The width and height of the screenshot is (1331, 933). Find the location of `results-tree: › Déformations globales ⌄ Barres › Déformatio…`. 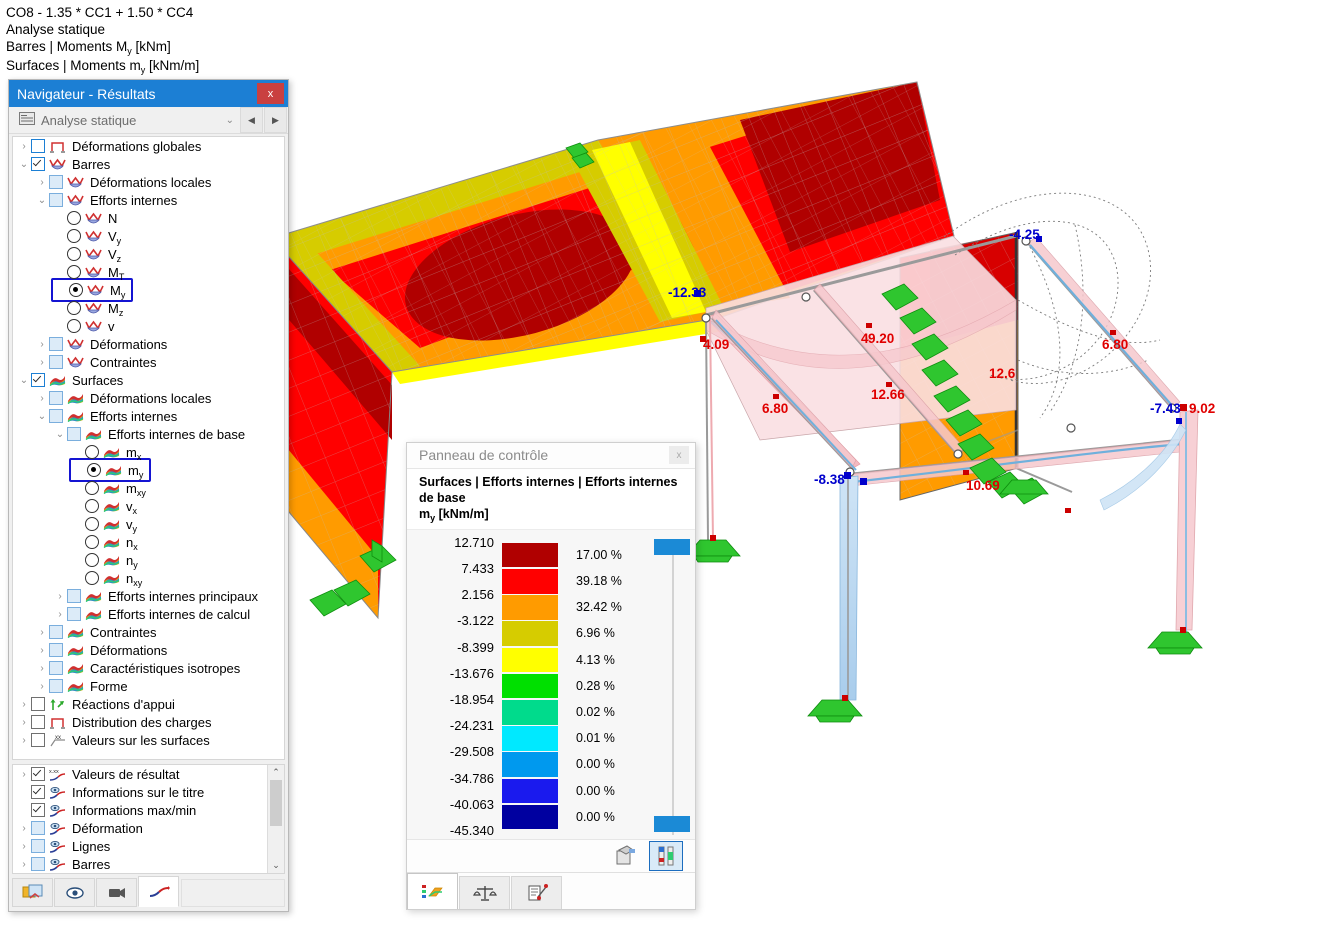

results-tree: › Déformations globales ⌄ Barres › Déformatio… is located at coordinates (148, 448).